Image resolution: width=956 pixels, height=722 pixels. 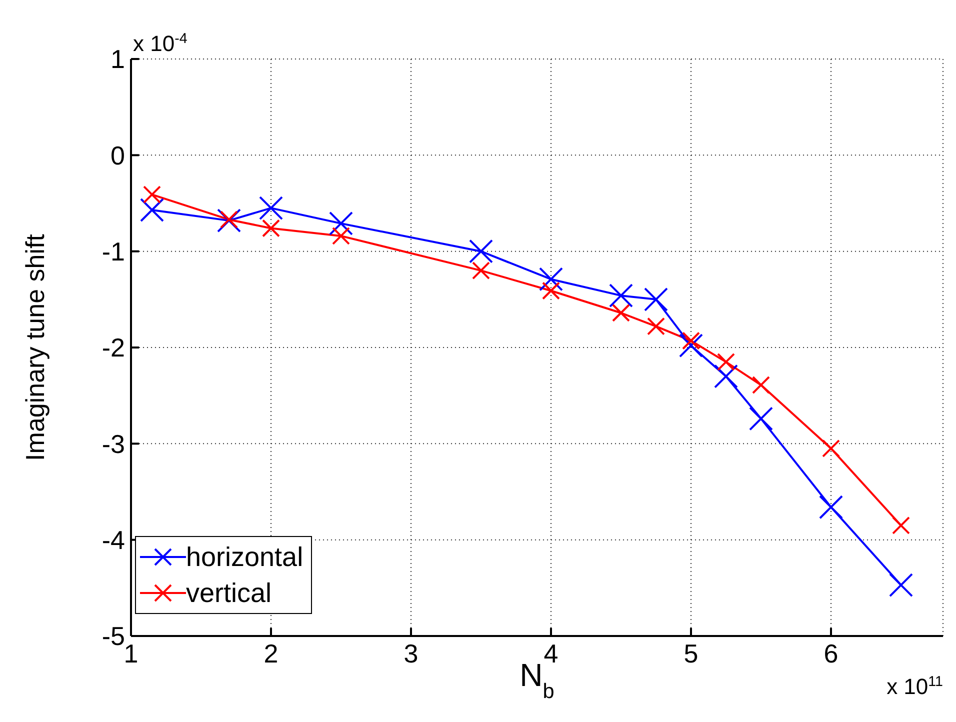 What do you see at coordinates (271, 653) in the screenshot?
I see `x-tick-label: 2` at bounding box center [271, 653].